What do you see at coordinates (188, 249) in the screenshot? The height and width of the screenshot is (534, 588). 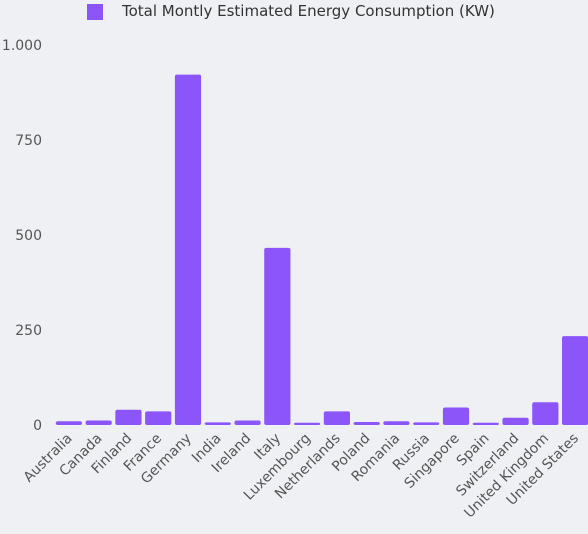 I see `bar-germany` at bounding box center [188, 249].